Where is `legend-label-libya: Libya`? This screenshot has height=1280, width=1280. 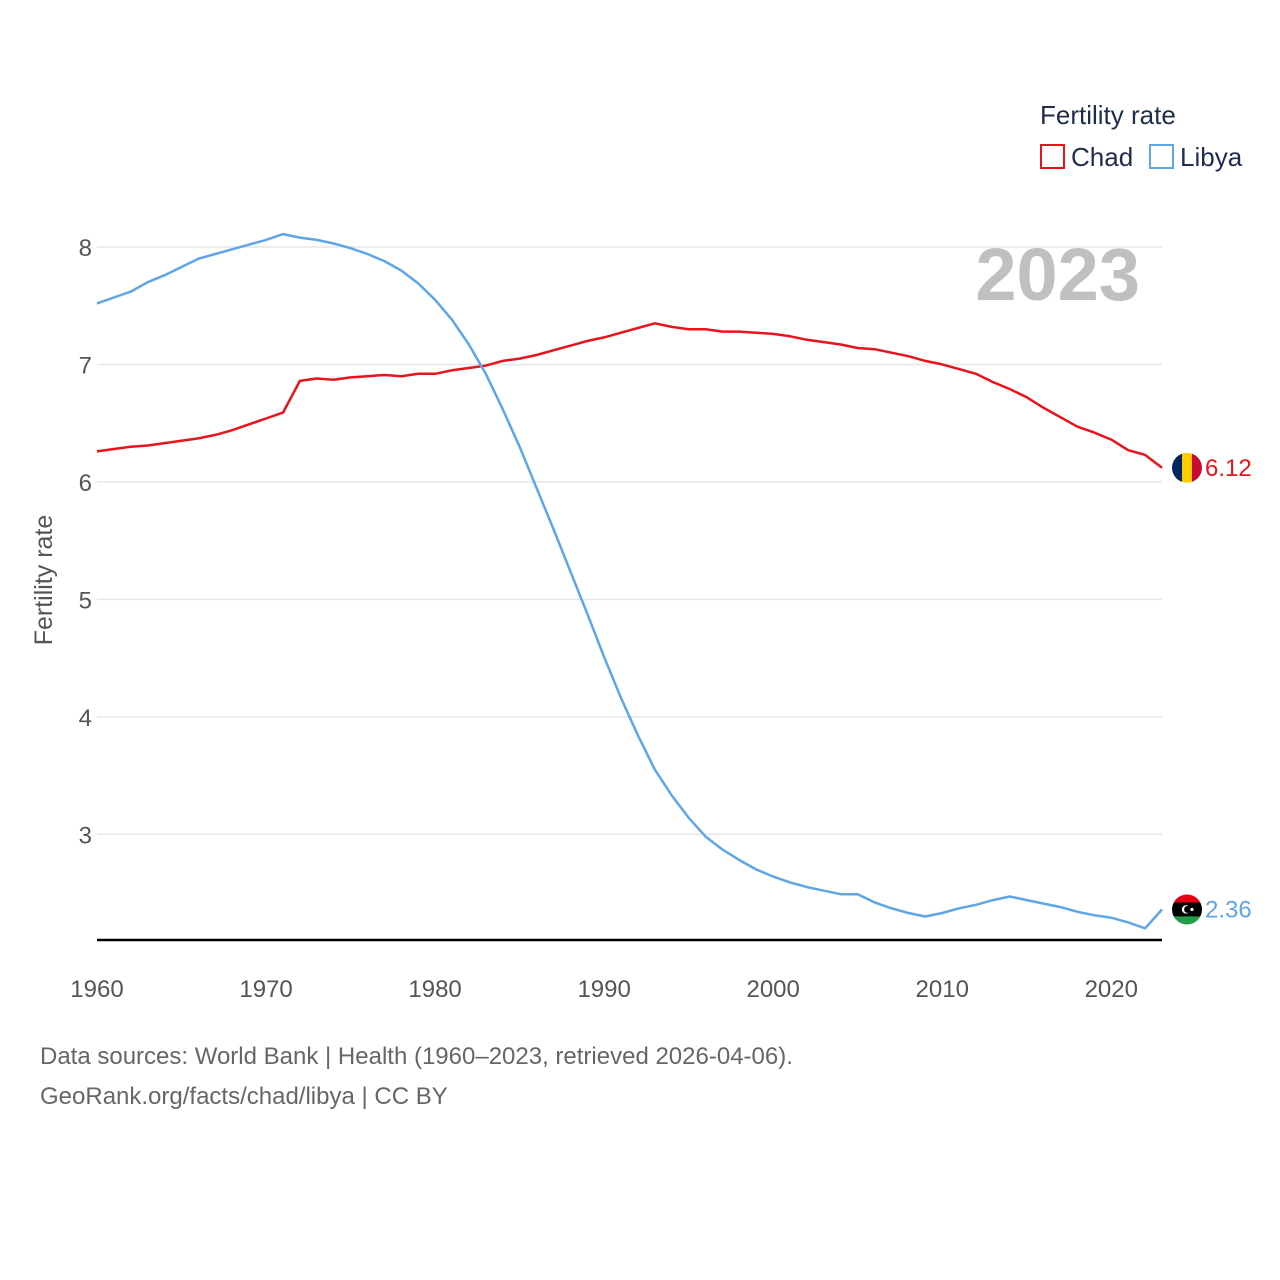 legend-label-libya: Libya is located at coordinates (1211, 157).